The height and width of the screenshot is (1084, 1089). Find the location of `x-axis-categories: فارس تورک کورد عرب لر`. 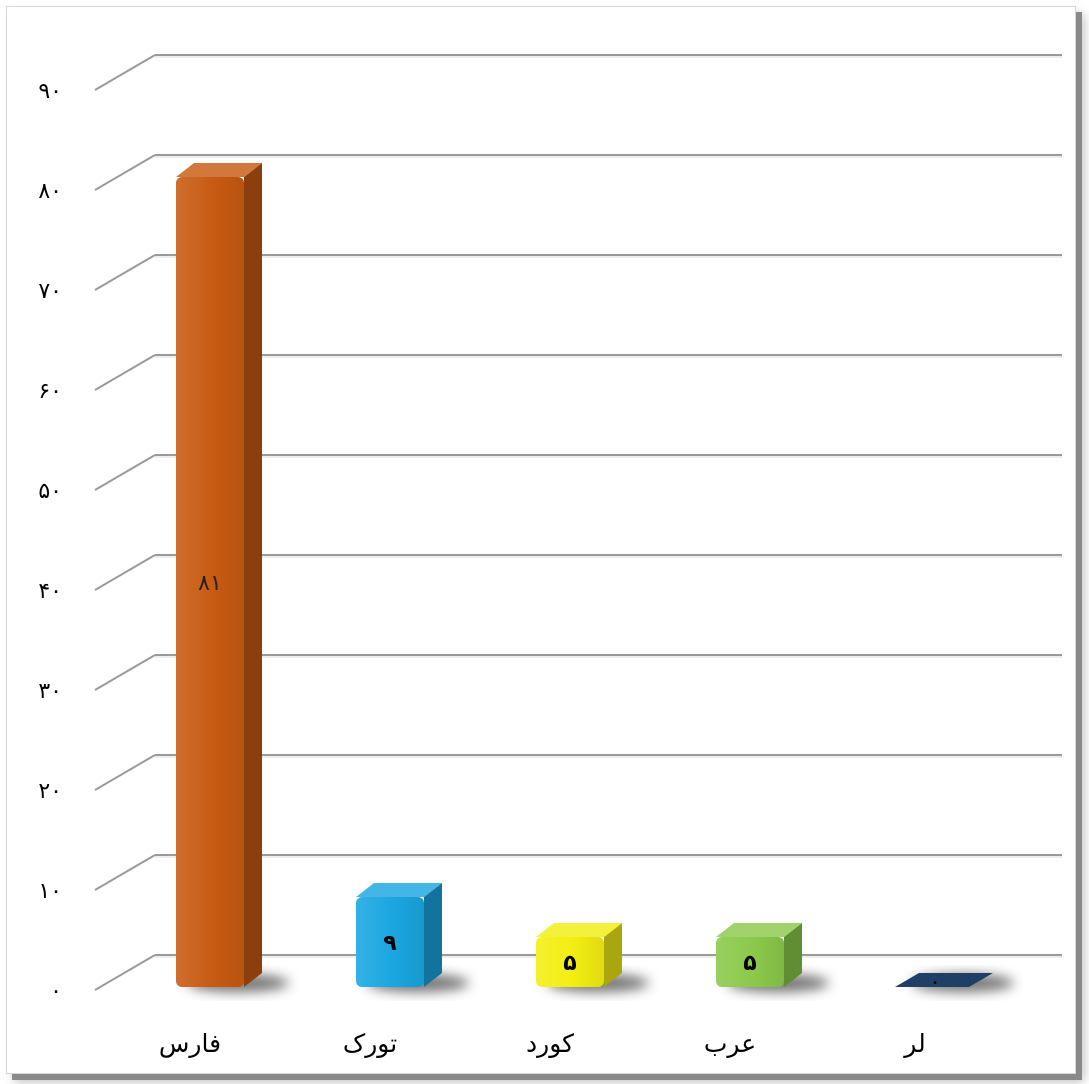

x-axis-categories: فارس تورک کورد عرب لر is located at coordinates (542, 1043).